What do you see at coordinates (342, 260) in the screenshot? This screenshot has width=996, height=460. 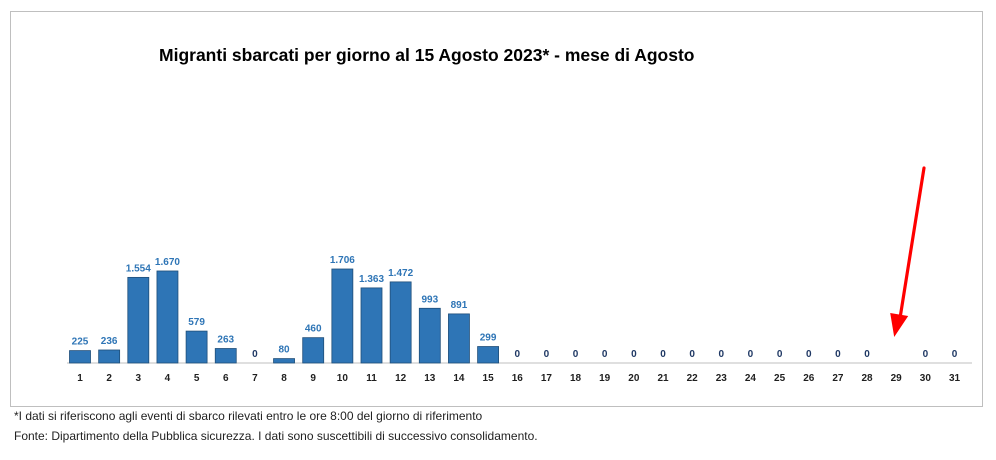 I see `bar-value-label: 1.706` at bounding box center [342, 260].